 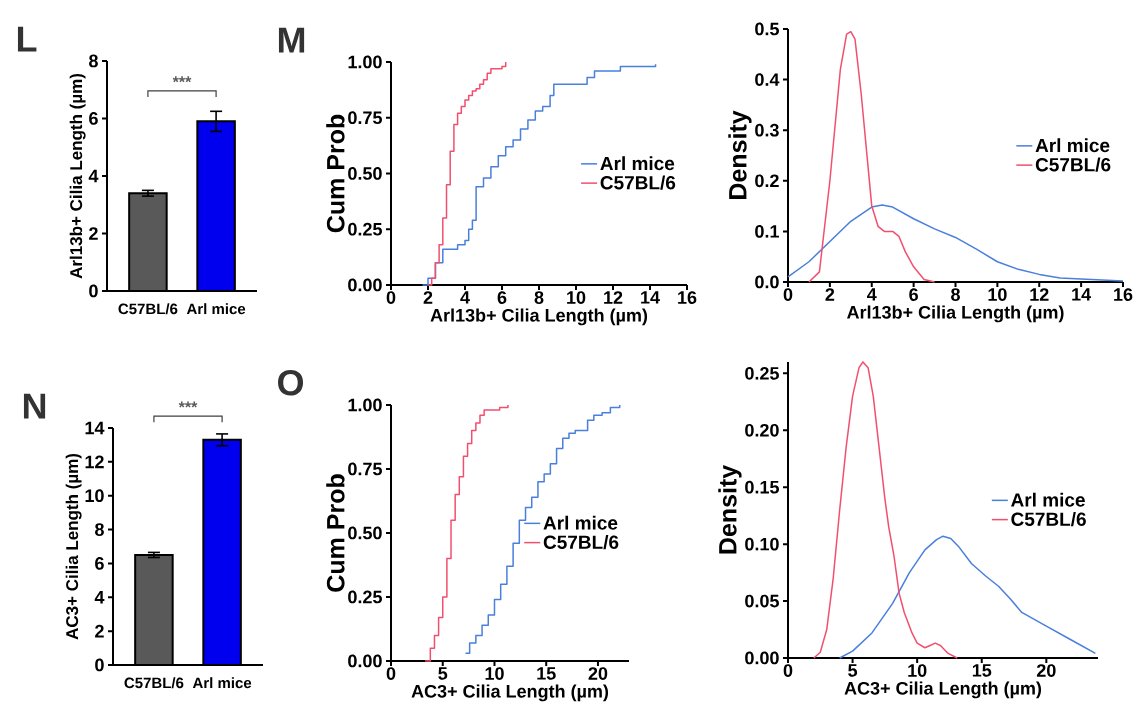 I want to click on y-axis-title: Arl13b+ Cilia Length (µm), so click(x=77, y=176).